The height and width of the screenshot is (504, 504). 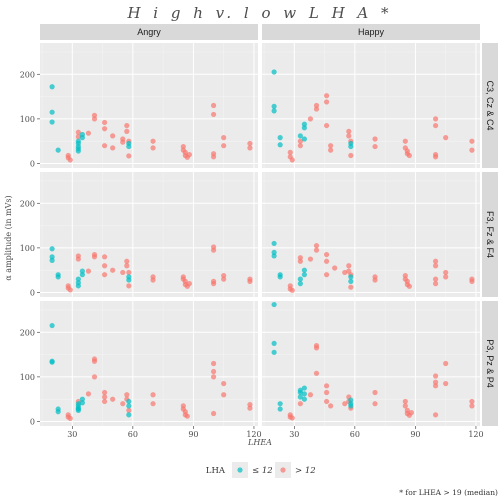 I want to click on y-axis-title: α amplitude (in mVs), so click(x=8, y=237).